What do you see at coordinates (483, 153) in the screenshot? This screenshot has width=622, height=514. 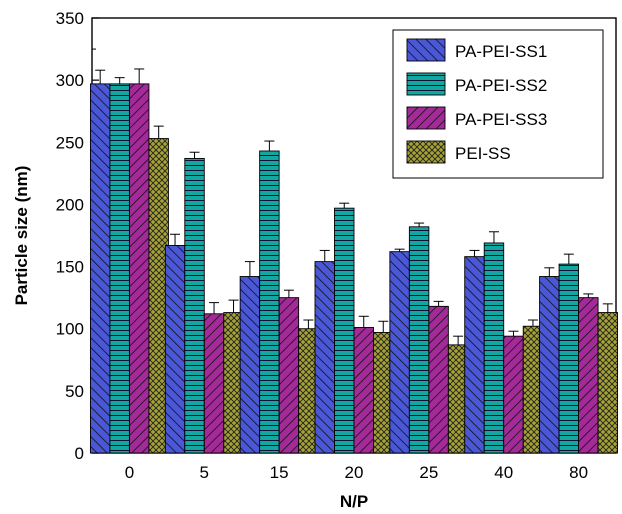 I see `legend-label: PEI-SS` at bounding box center [483, 153].